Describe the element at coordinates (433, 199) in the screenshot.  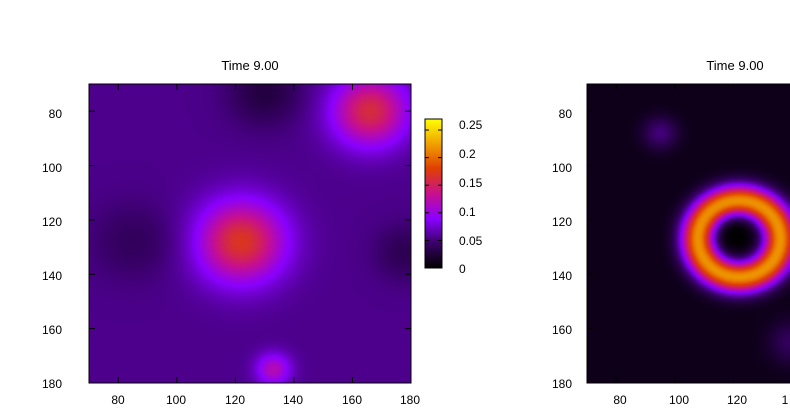
I see `colorbar-tick-marks` at that location.